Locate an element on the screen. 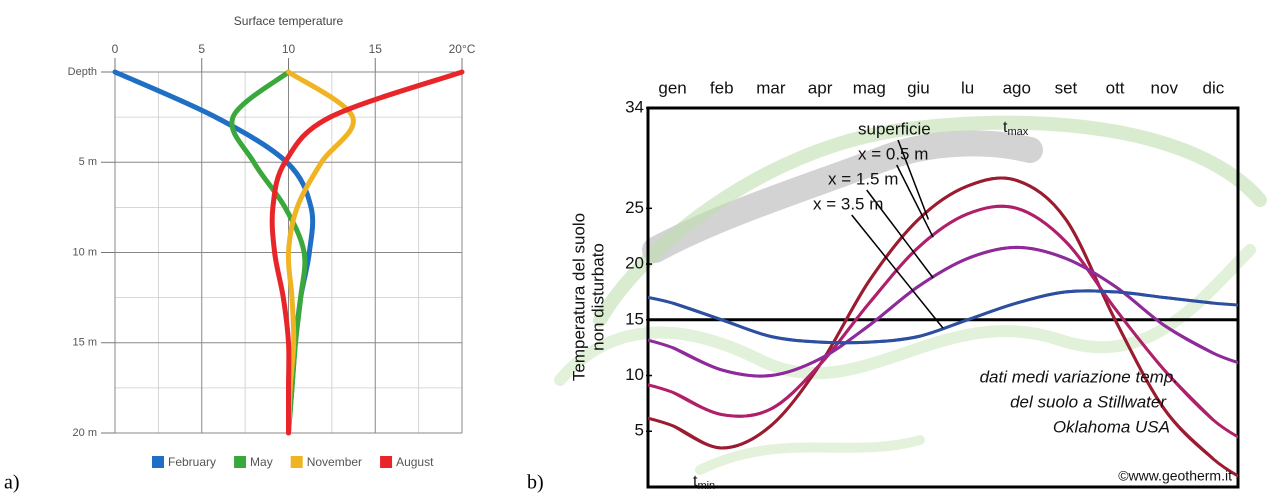 Image resolution: width=1273 pixels, height=493 pixels. x-tick-label: set is located at coordinates (1066, 87).